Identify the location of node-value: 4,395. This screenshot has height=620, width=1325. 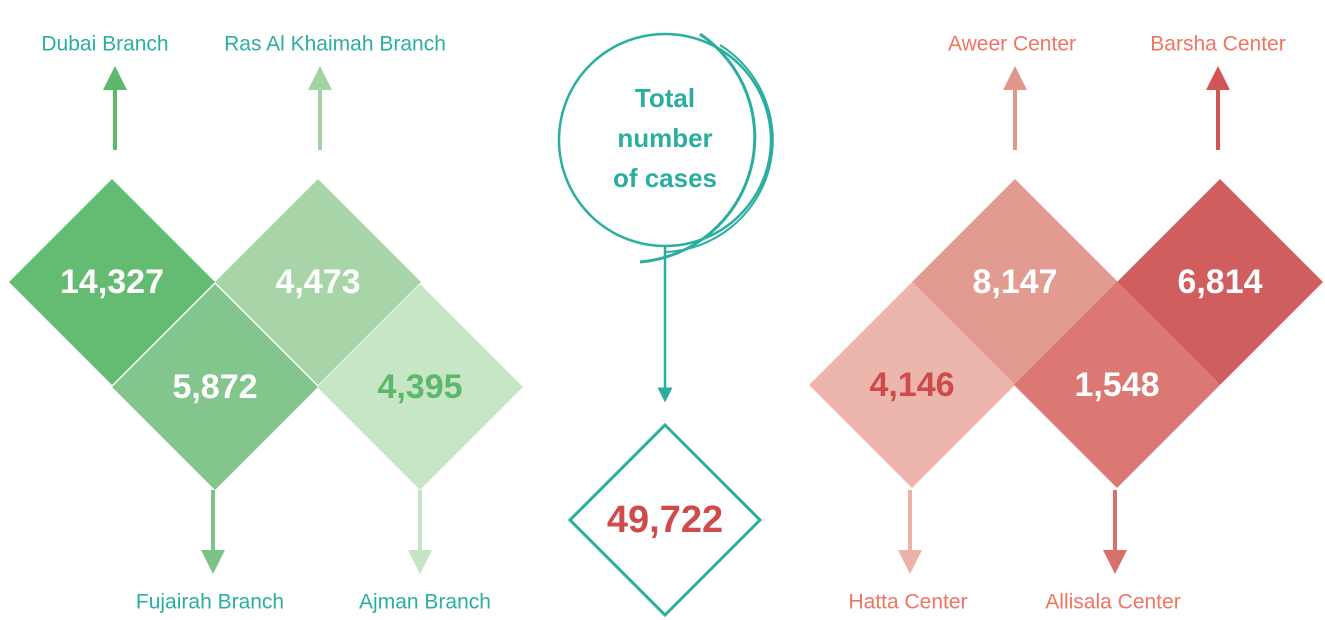
(419, 387).